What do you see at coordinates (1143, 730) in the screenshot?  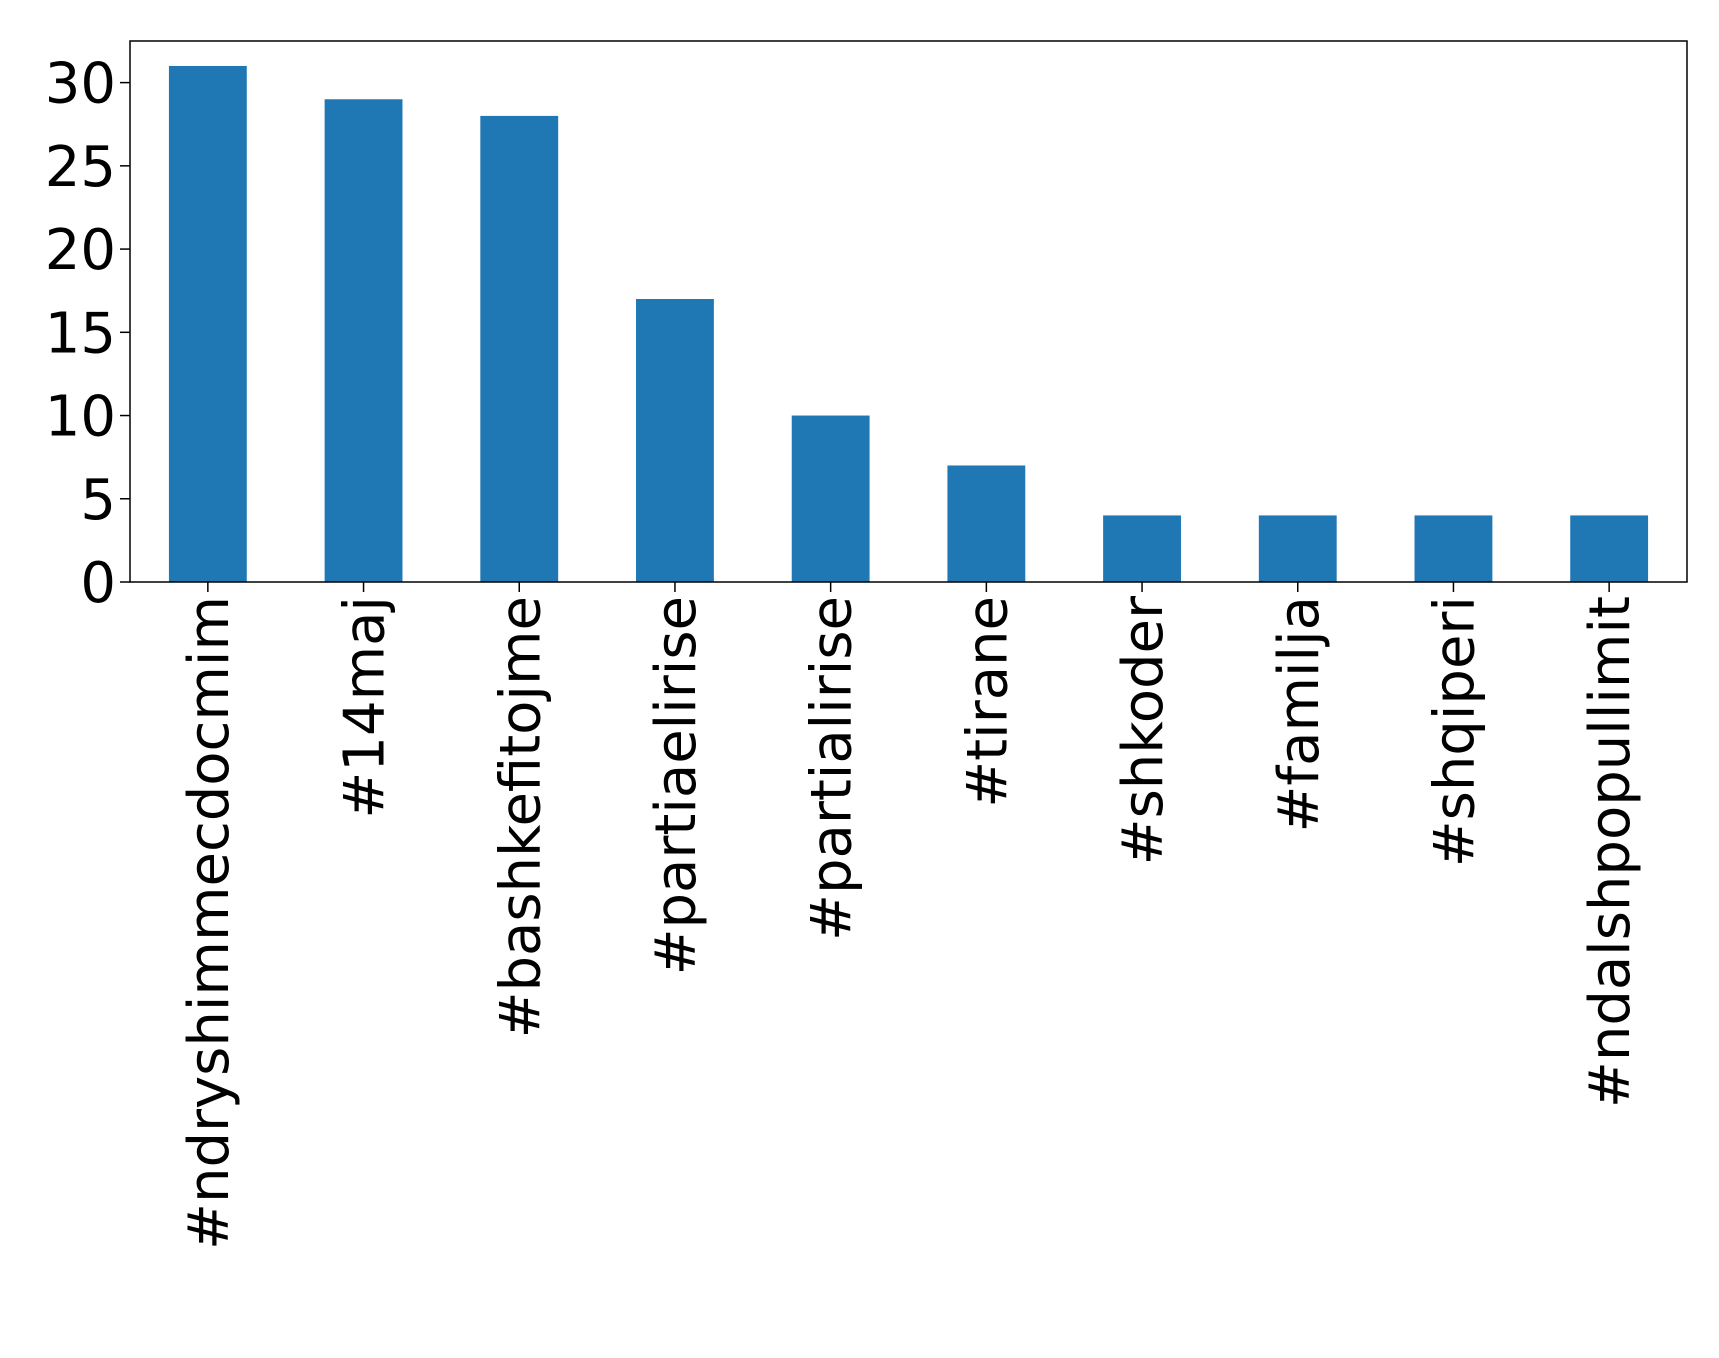 I see `x-tick-label: #shkoder` at bounding box center [1143, 730].